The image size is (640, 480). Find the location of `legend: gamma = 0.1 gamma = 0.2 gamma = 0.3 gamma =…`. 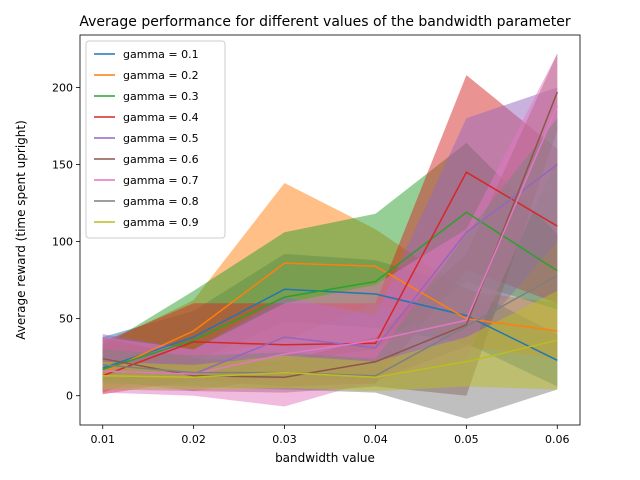

legend: gamma = 0.1 gamma = 0.2 gamma = 0.3 gamma =… is located at coordinates (155, 139).